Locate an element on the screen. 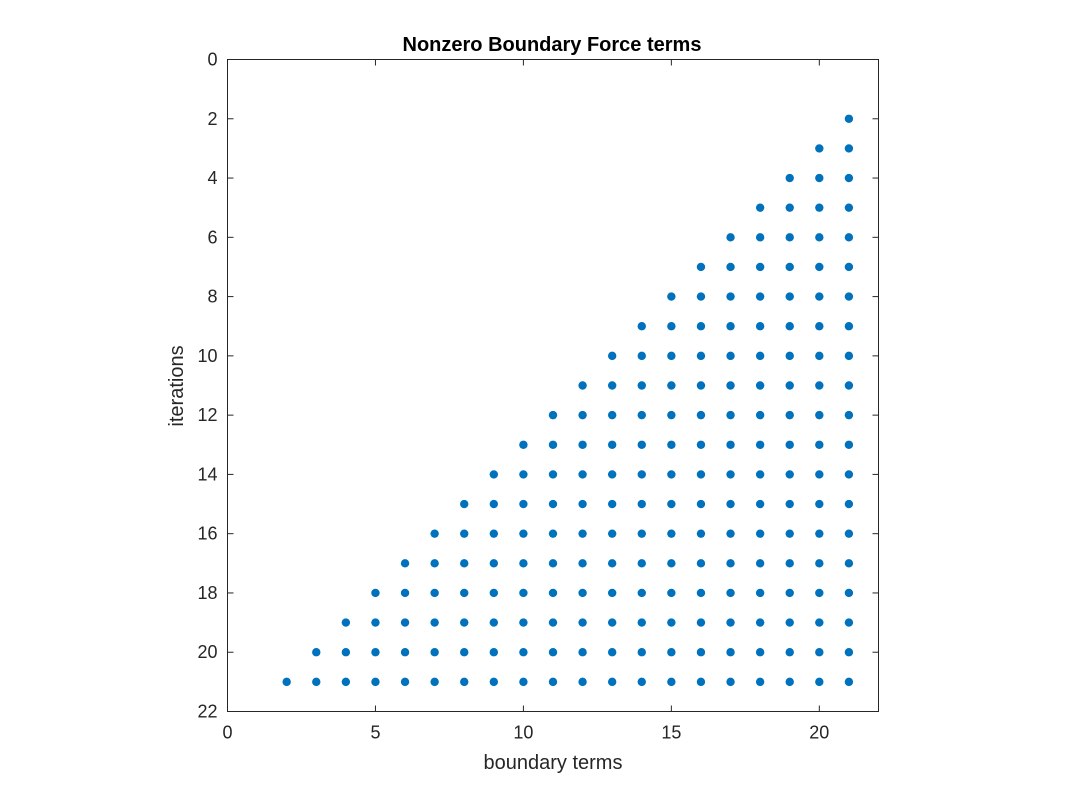 The image size is (1067, 800). x-axis-label: boundary terms is located at coordinates (553, 763).